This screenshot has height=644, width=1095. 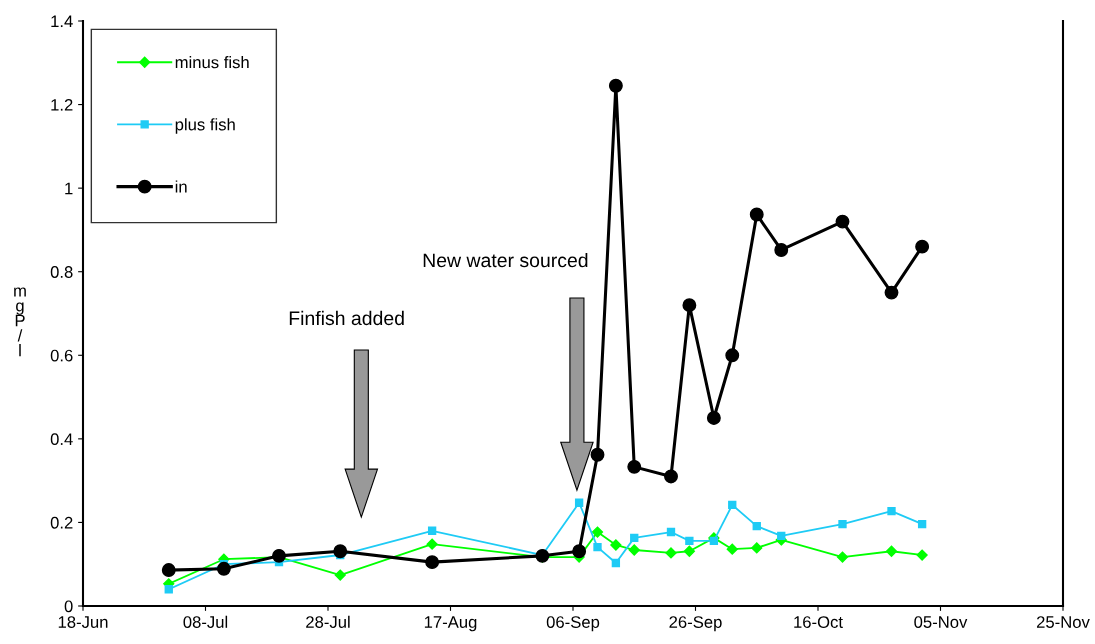 I want to click on annotation: Finfish added, so click(x=346, y=318).